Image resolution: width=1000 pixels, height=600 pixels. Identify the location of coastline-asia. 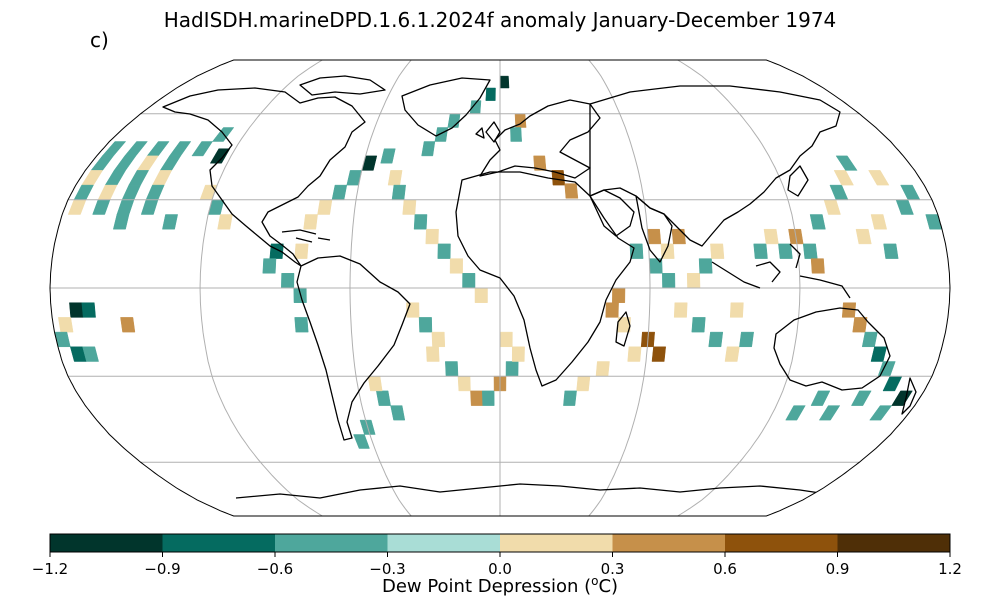
(715, 166).